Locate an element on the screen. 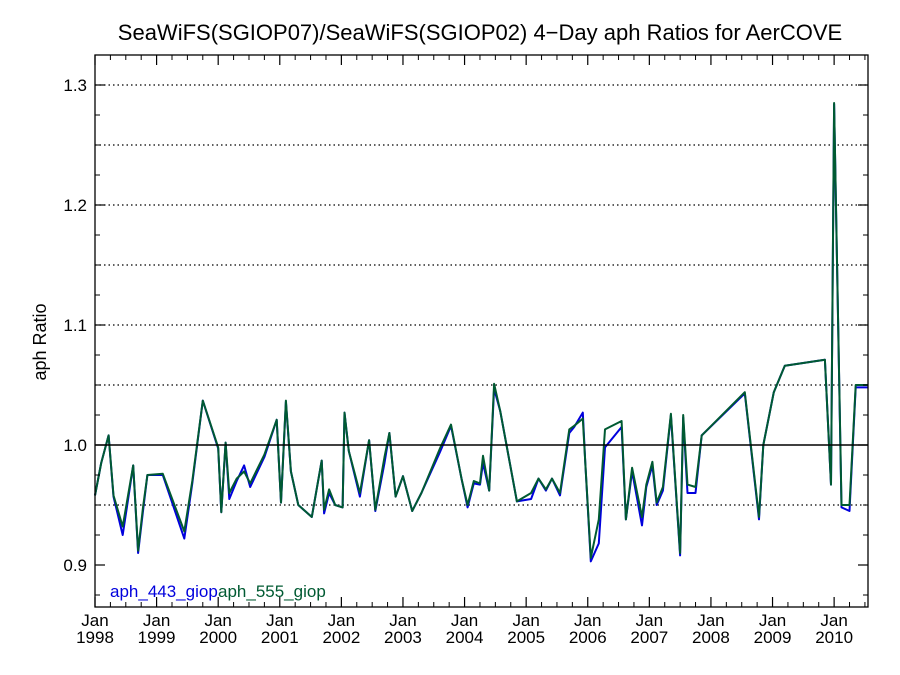 The image size is (900, 675). y-tick-label: 1.1 is located at coordinates (75, 325).